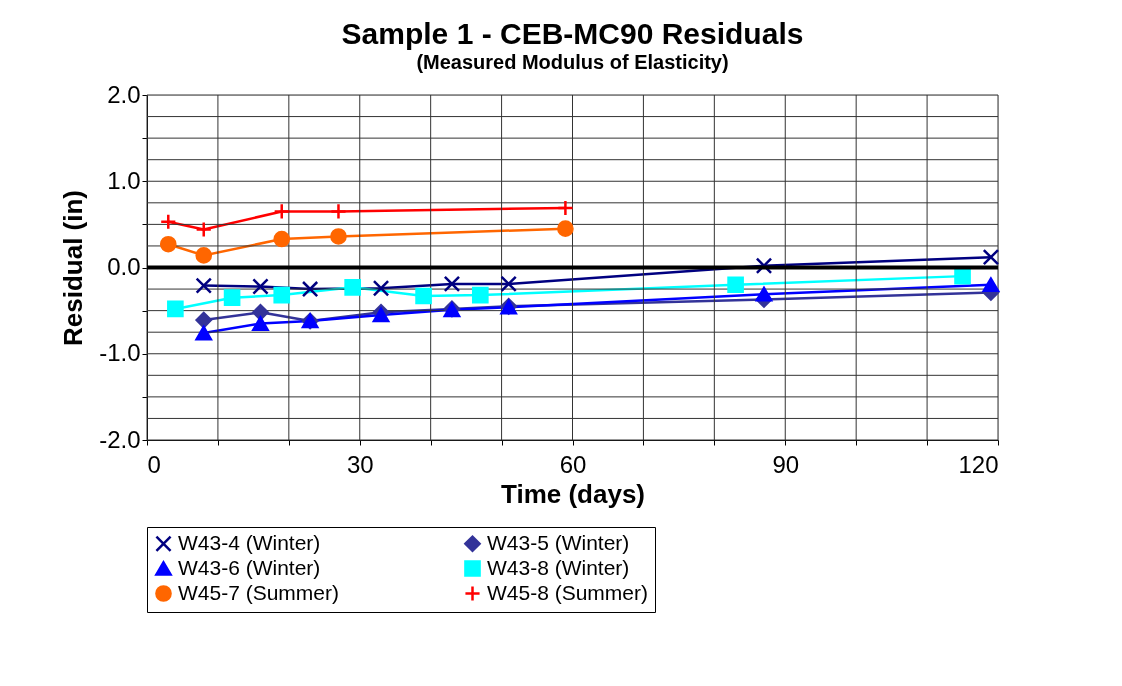 The height and width of the screenshot is (686, 1122). What do you see at coordinates (249, 542) in the screenshot?
I see `legend-label: W43-4 (Winter)` at bounding box center [249, 542].